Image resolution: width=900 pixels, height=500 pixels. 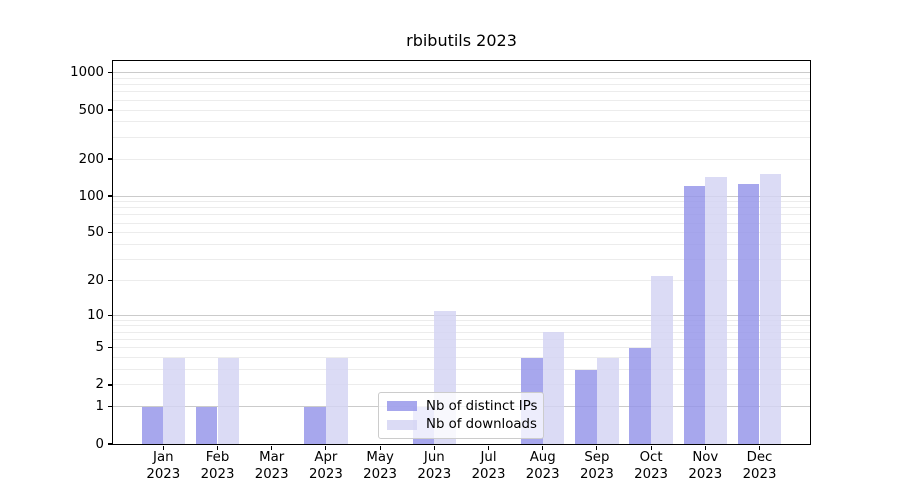 I want to click on x-tick-month: Jan, so click(x=163, y=457).